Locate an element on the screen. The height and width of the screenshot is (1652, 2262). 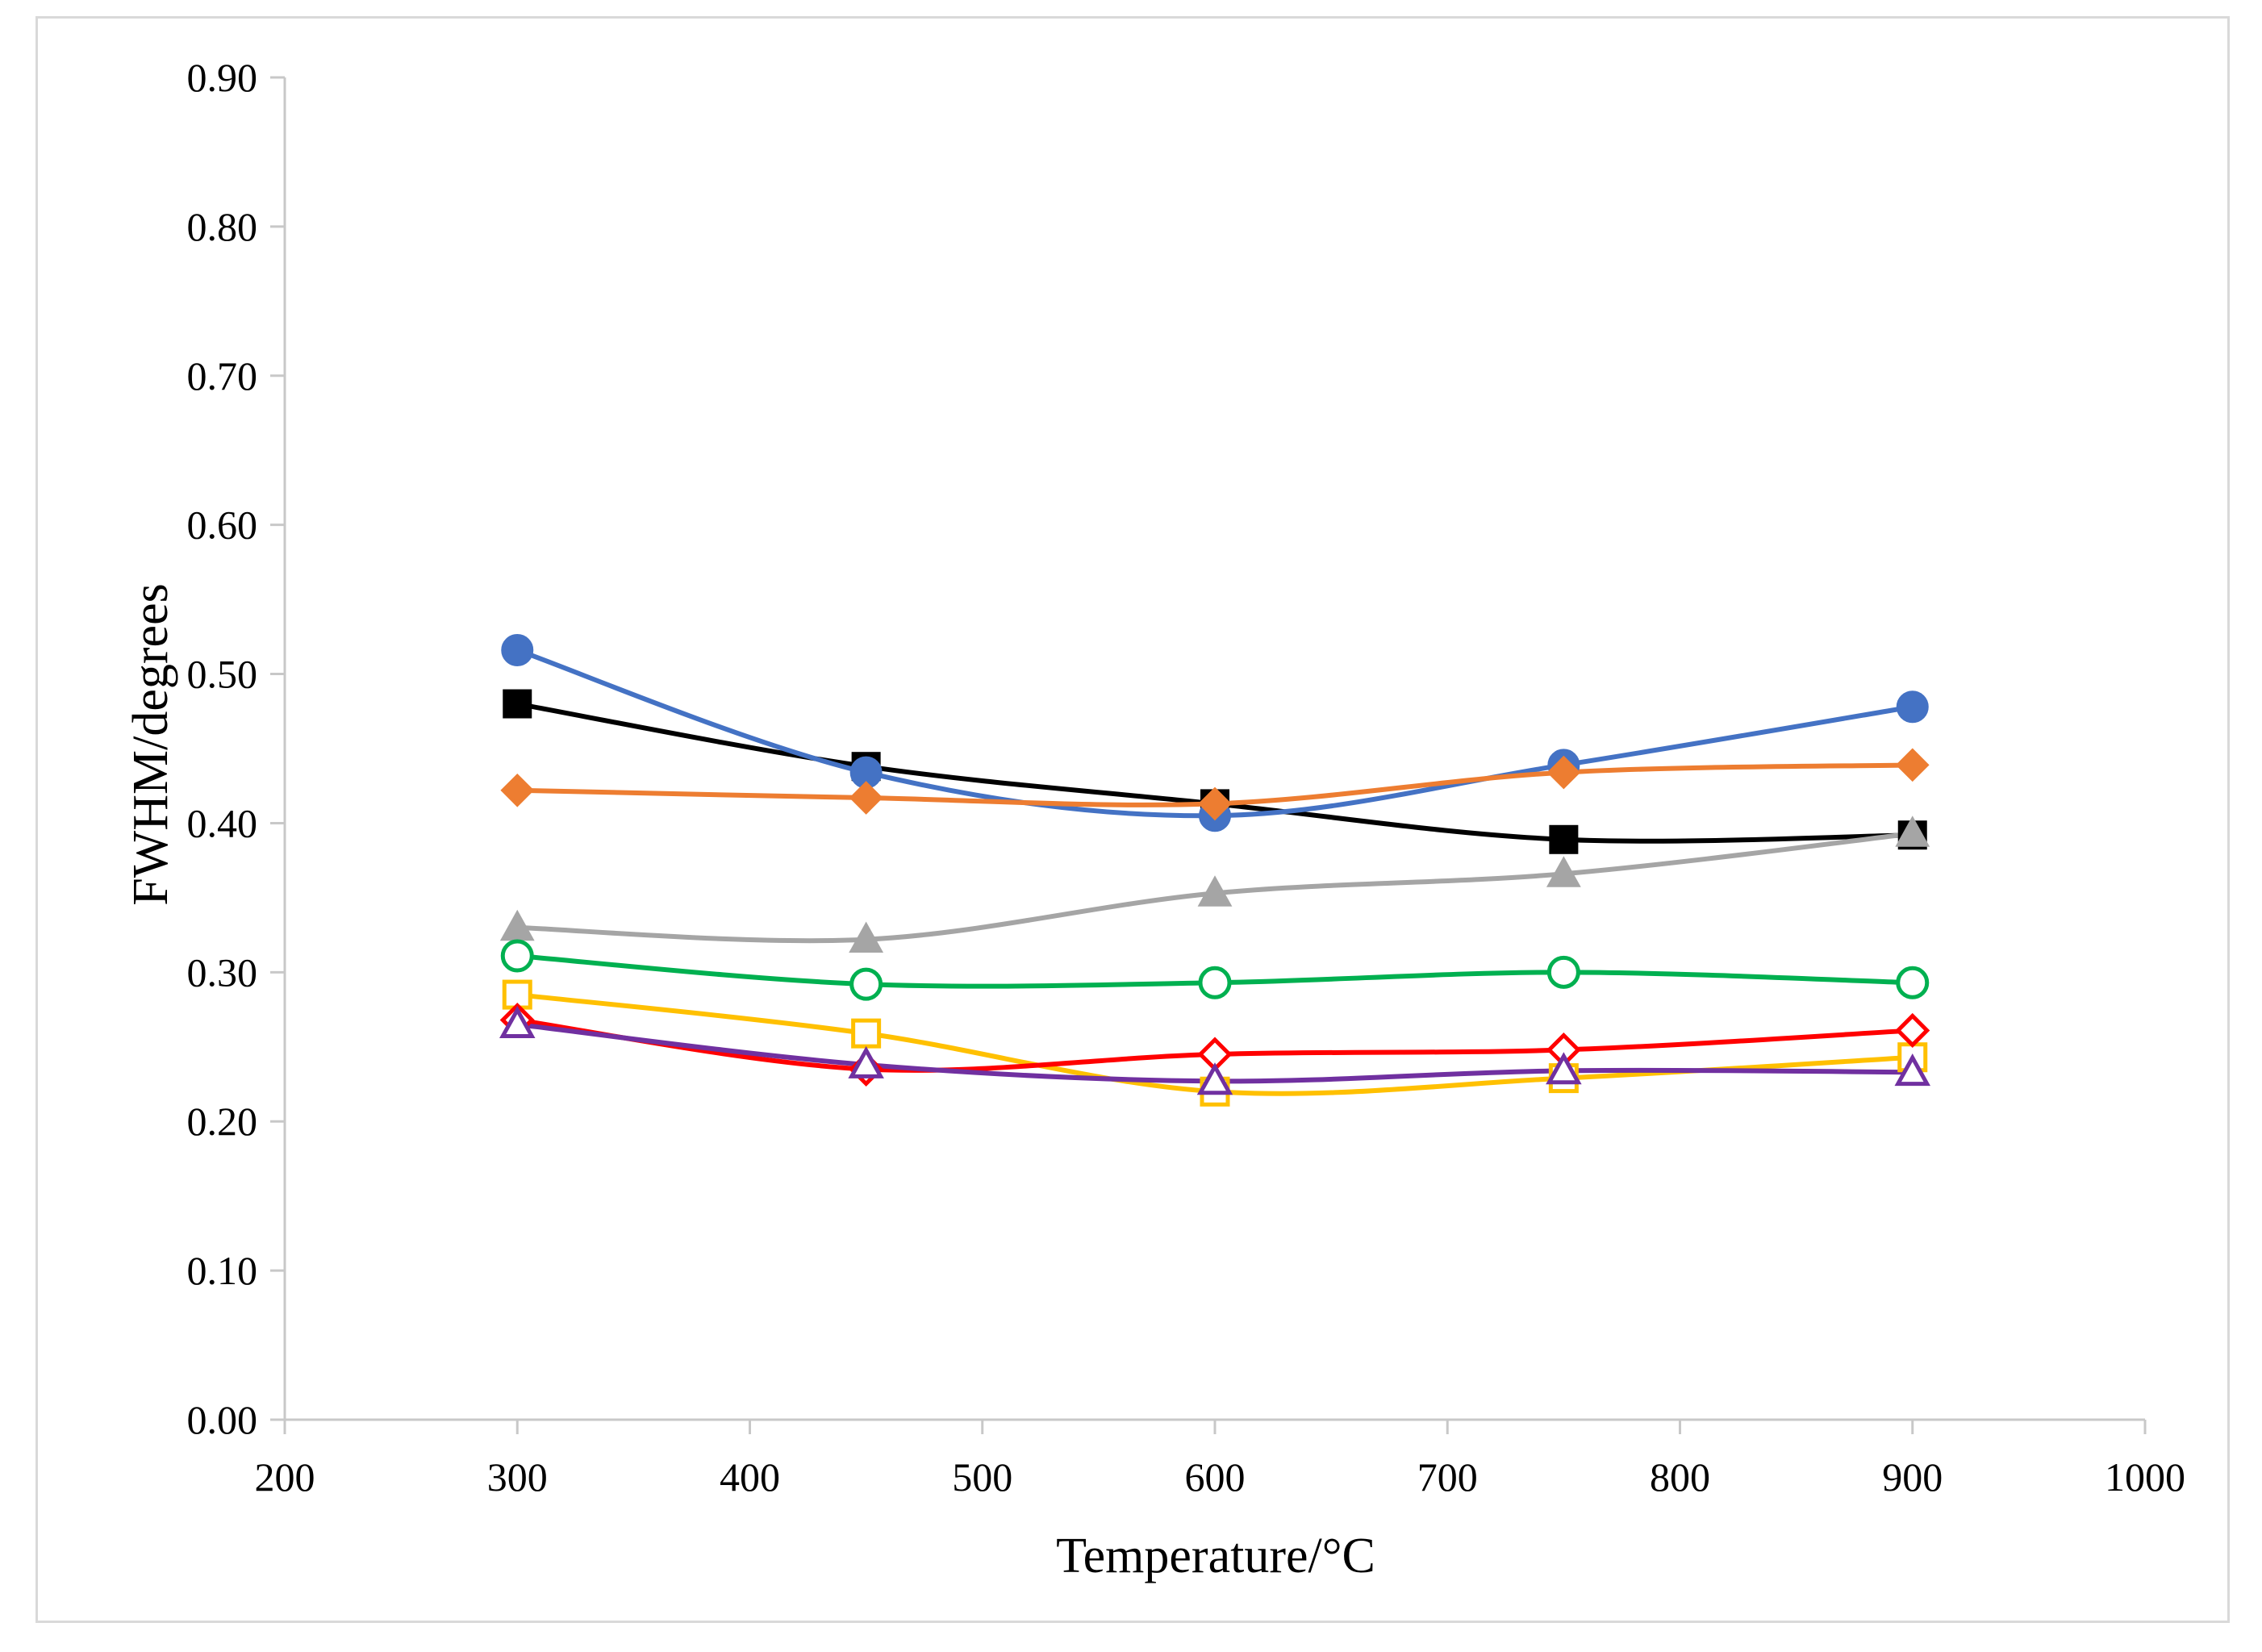
y-tick-label: 0.30 is located at coordinates (222, 972).